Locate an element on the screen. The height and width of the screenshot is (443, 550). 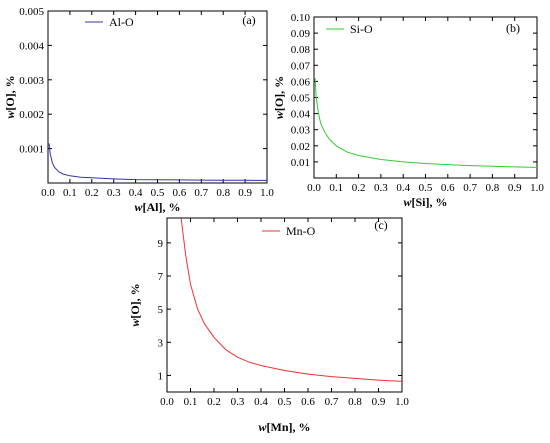
legend-label: Mn-O is located at coordinates (301, 231).